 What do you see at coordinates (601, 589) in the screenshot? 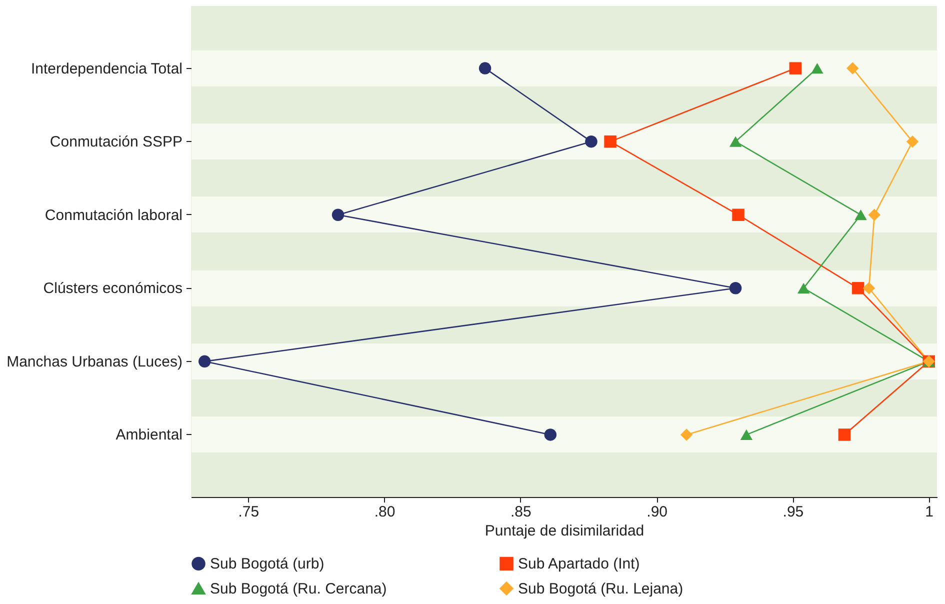
I see `legend-label: Sub Bogotá (Ru. Lejana)` at bounding box center [601, 589].